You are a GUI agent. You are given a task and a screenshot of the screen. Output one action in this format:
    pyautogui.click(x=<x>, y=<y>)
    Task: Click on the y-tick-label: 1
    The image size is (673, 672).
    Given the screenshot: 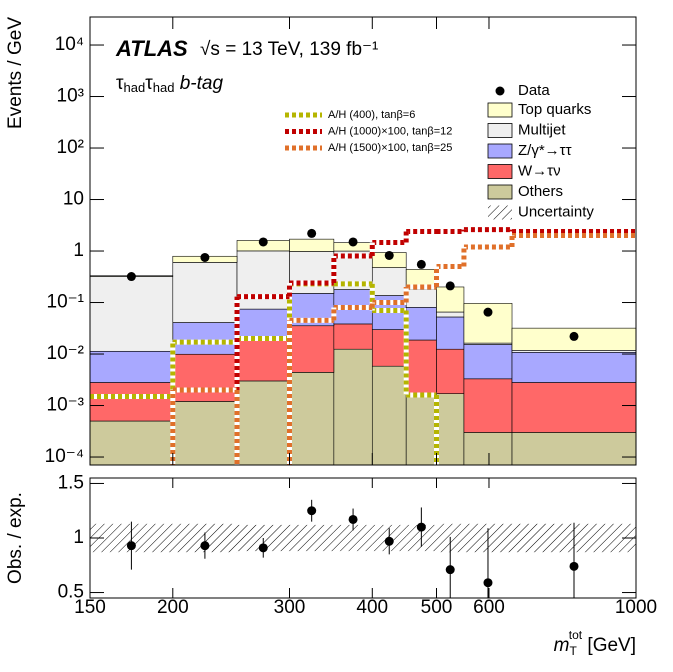 What is the action you would take?
    pyautogui.click(x=78, y=250)
    